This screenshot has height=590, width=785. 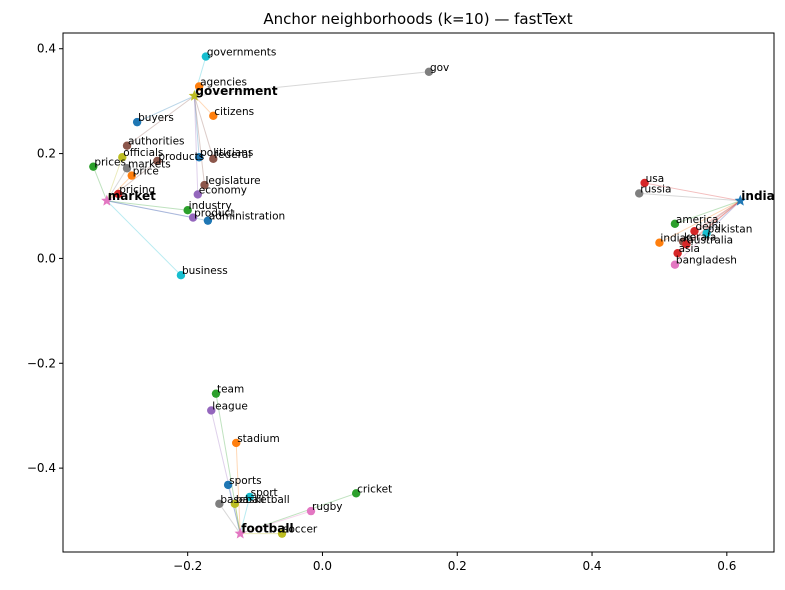 I want to click on neighbor-label: officials, so click(x=143, y=153).